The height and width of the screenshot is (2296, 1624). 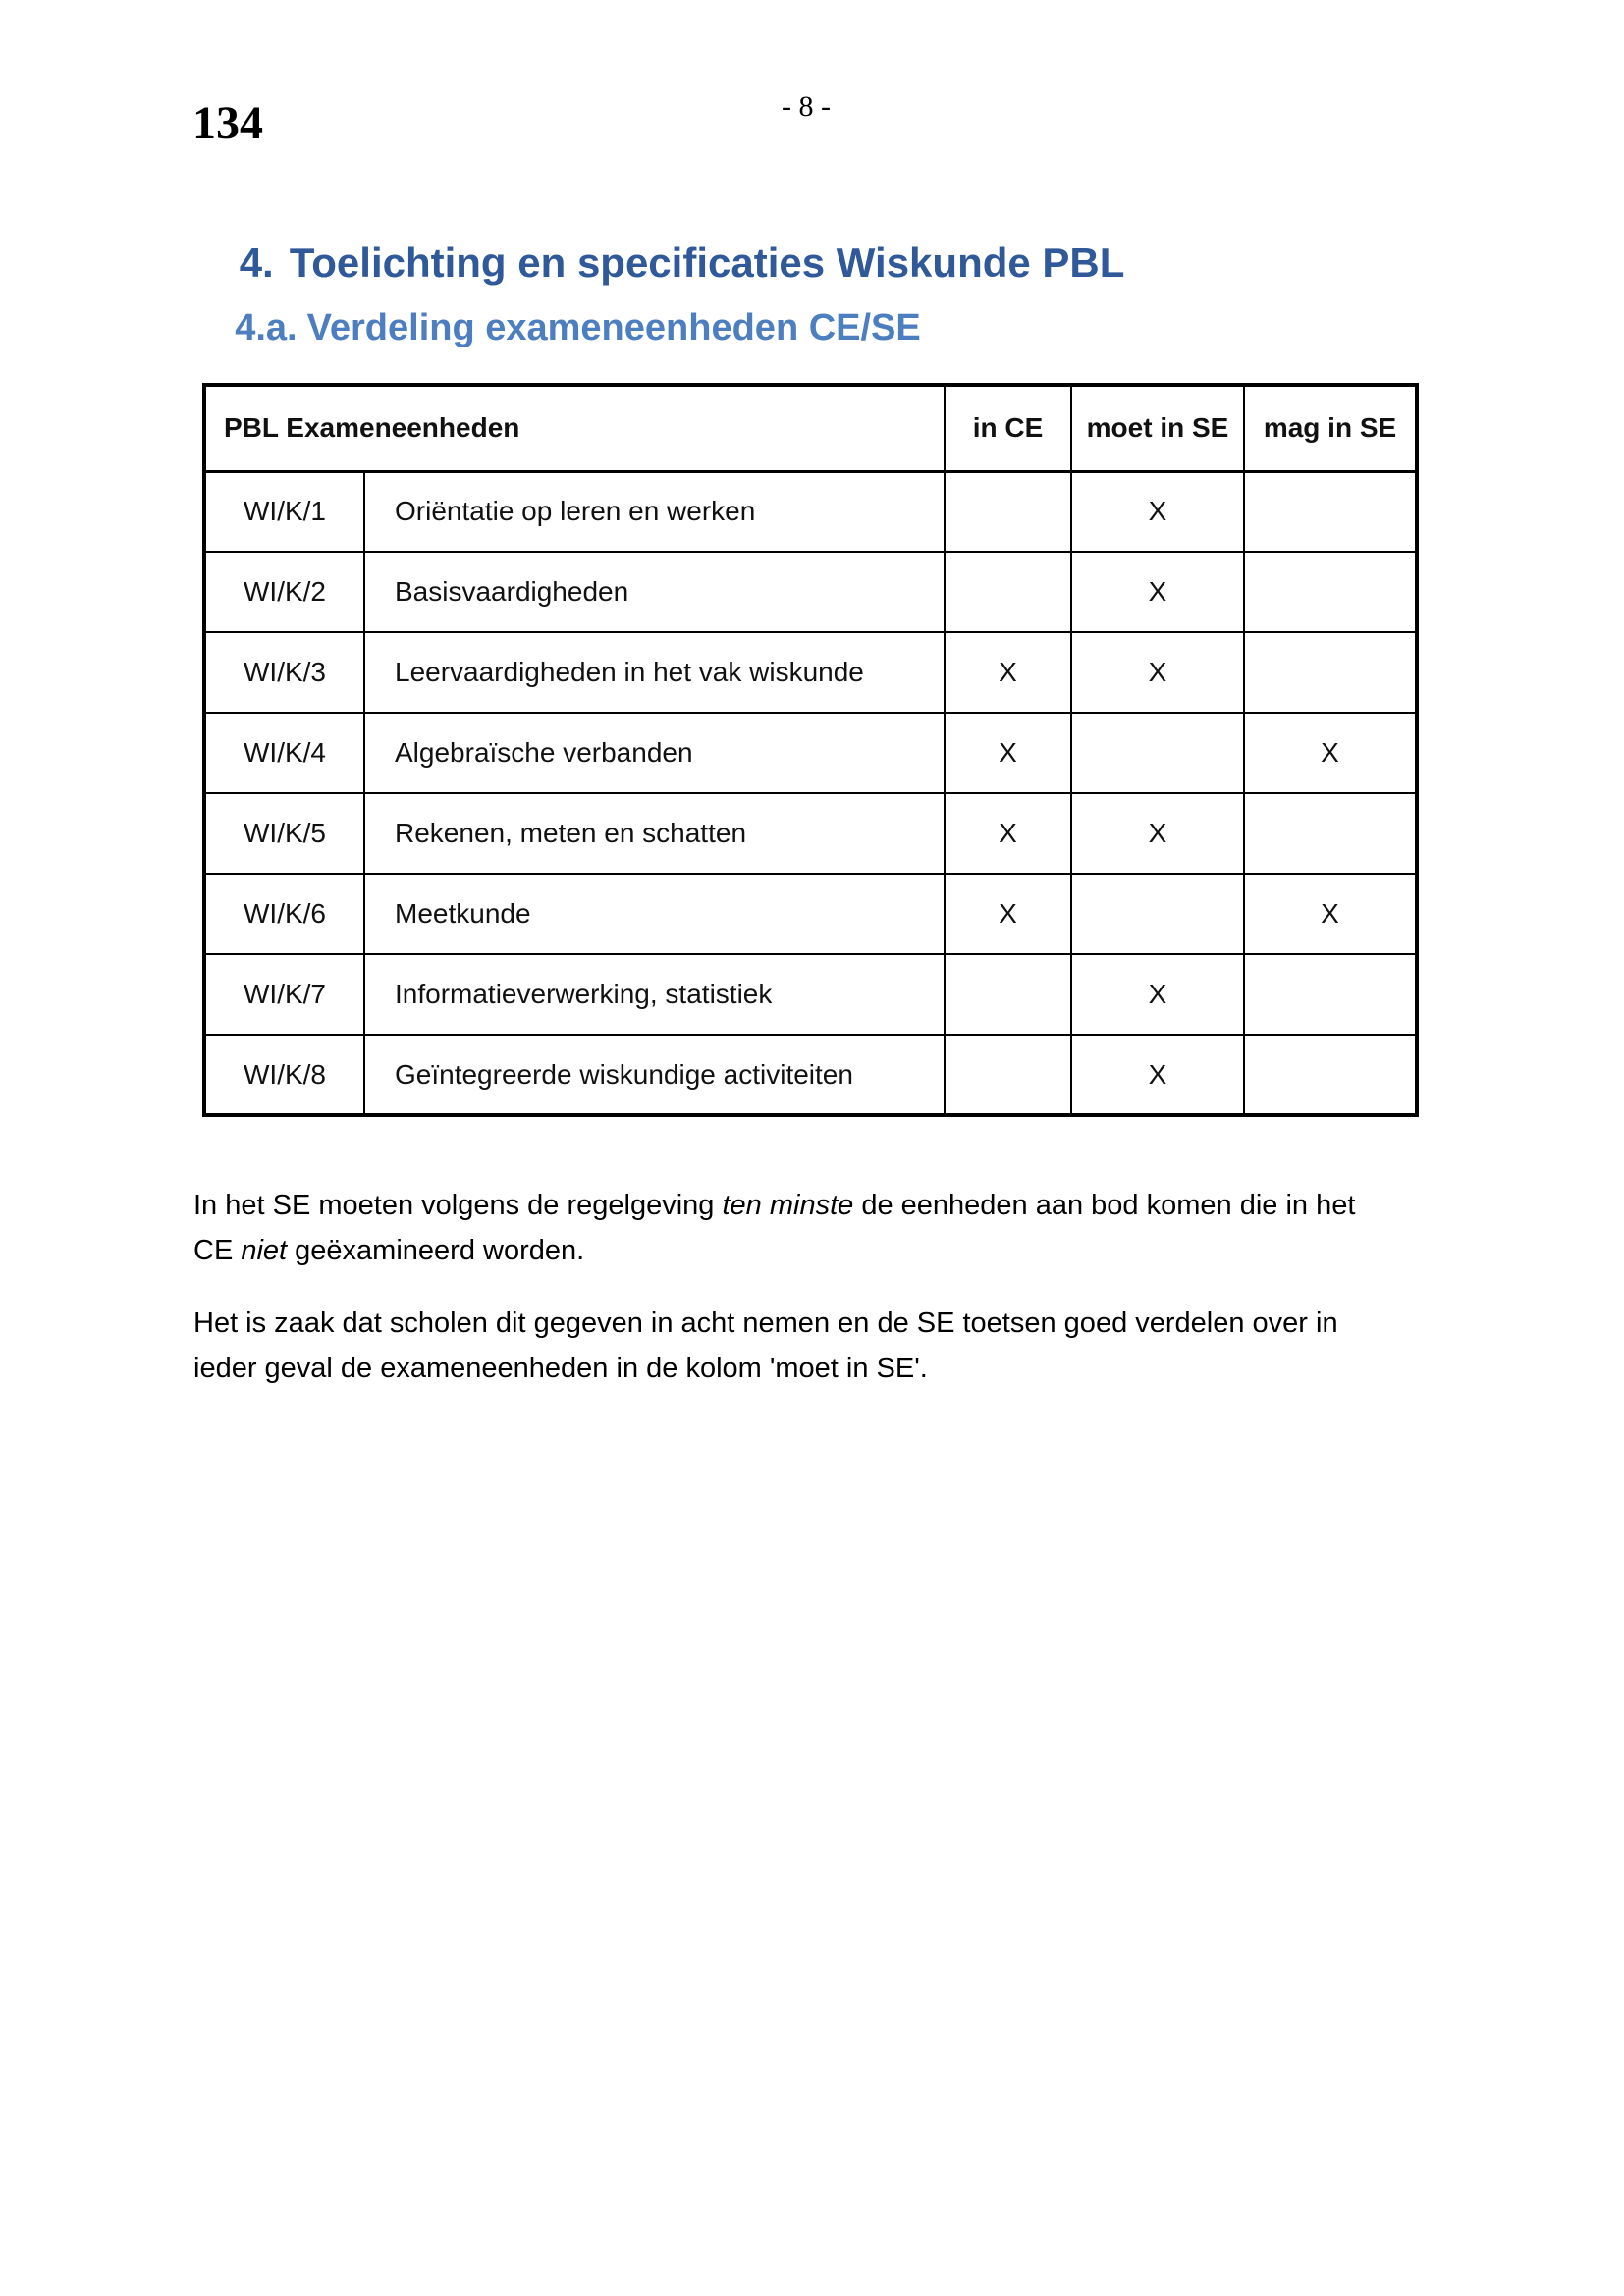 What do you see at coordinates (284, 1075) in the screenshot?
I see `unit-code: WI/K/8` at bounding box center [284, 1075].